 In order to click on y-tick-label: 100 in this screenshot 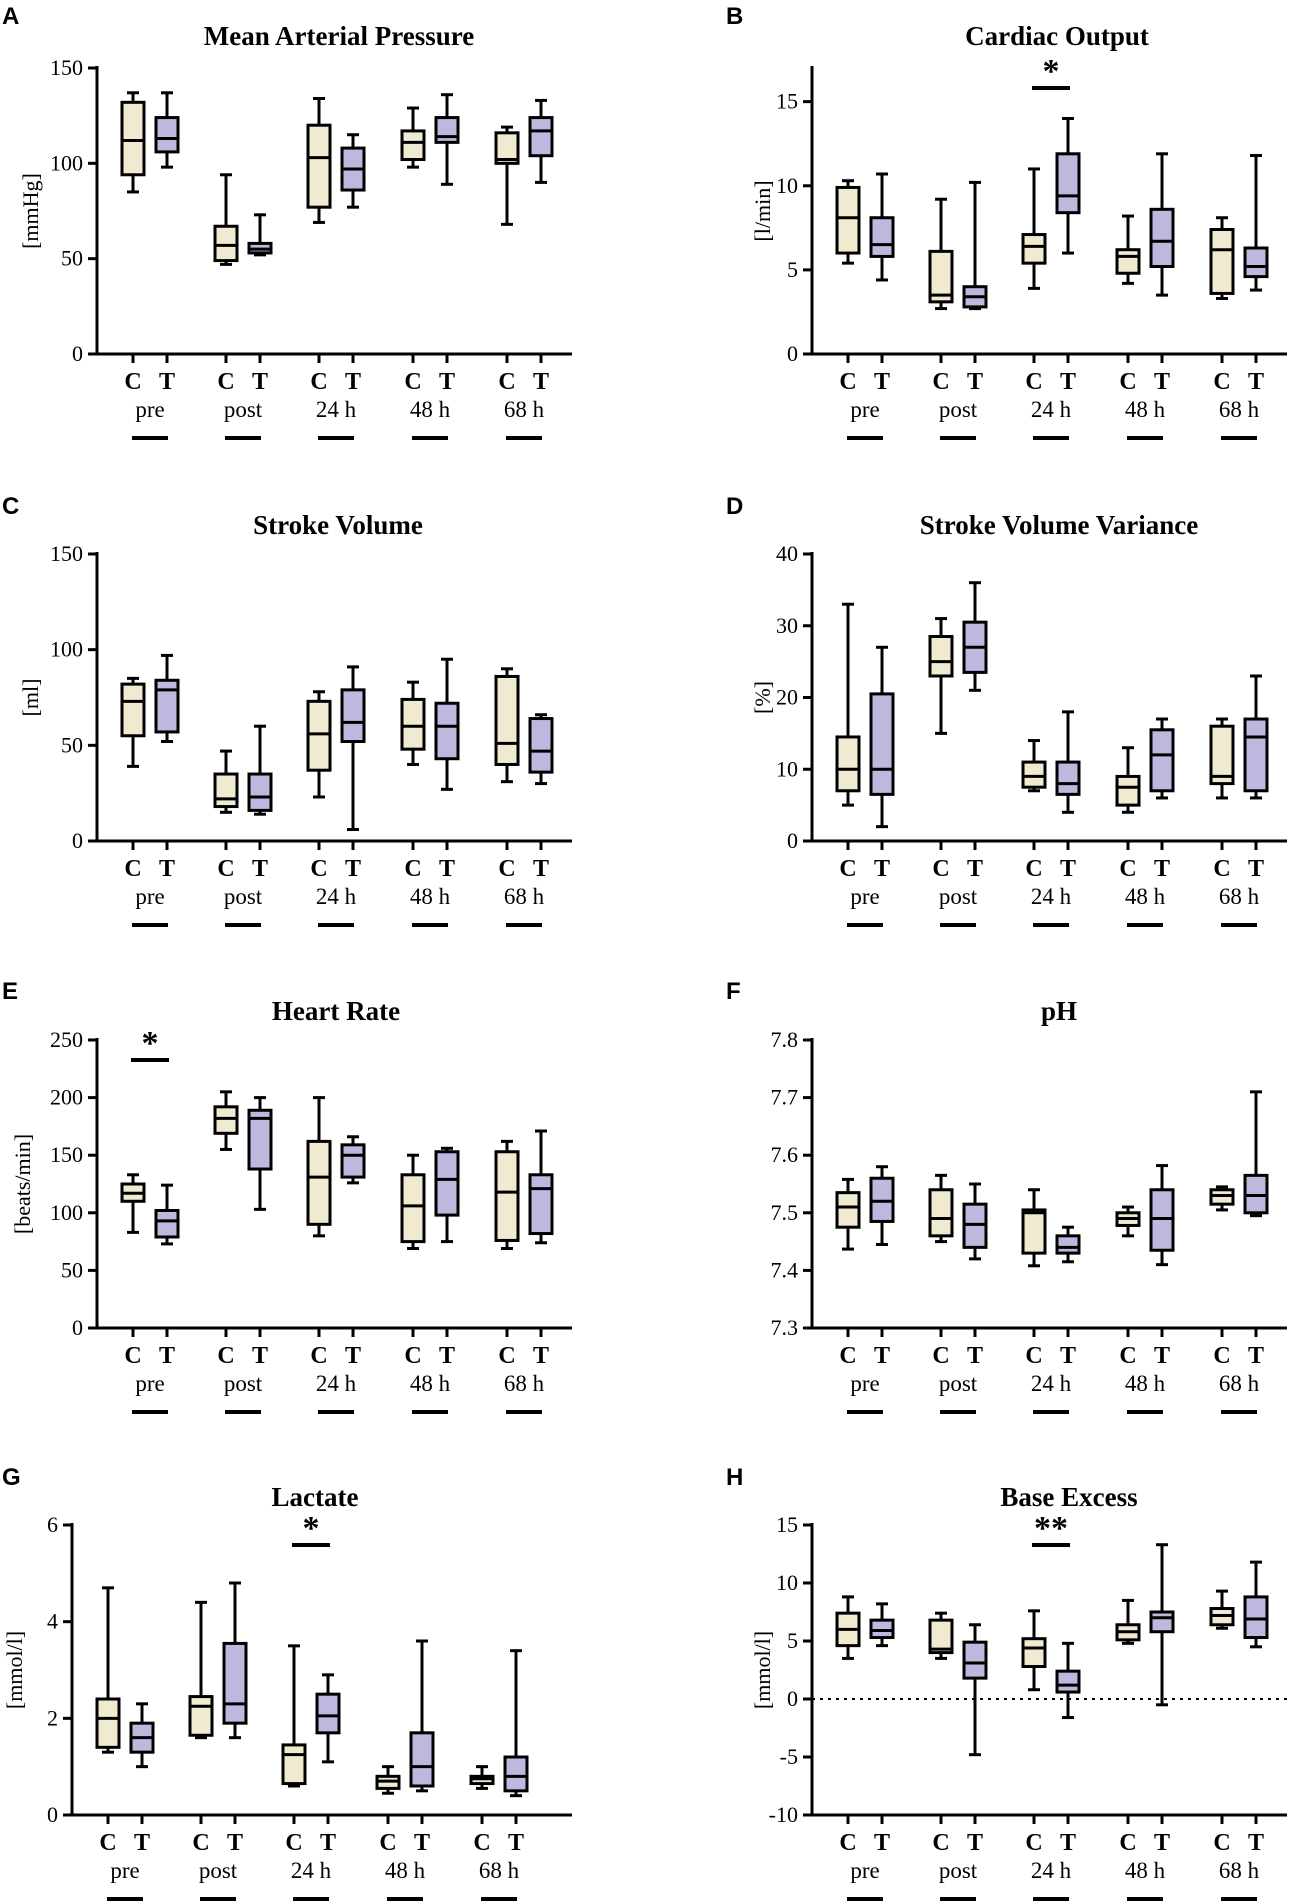, I will do `click(66, 1212)`.